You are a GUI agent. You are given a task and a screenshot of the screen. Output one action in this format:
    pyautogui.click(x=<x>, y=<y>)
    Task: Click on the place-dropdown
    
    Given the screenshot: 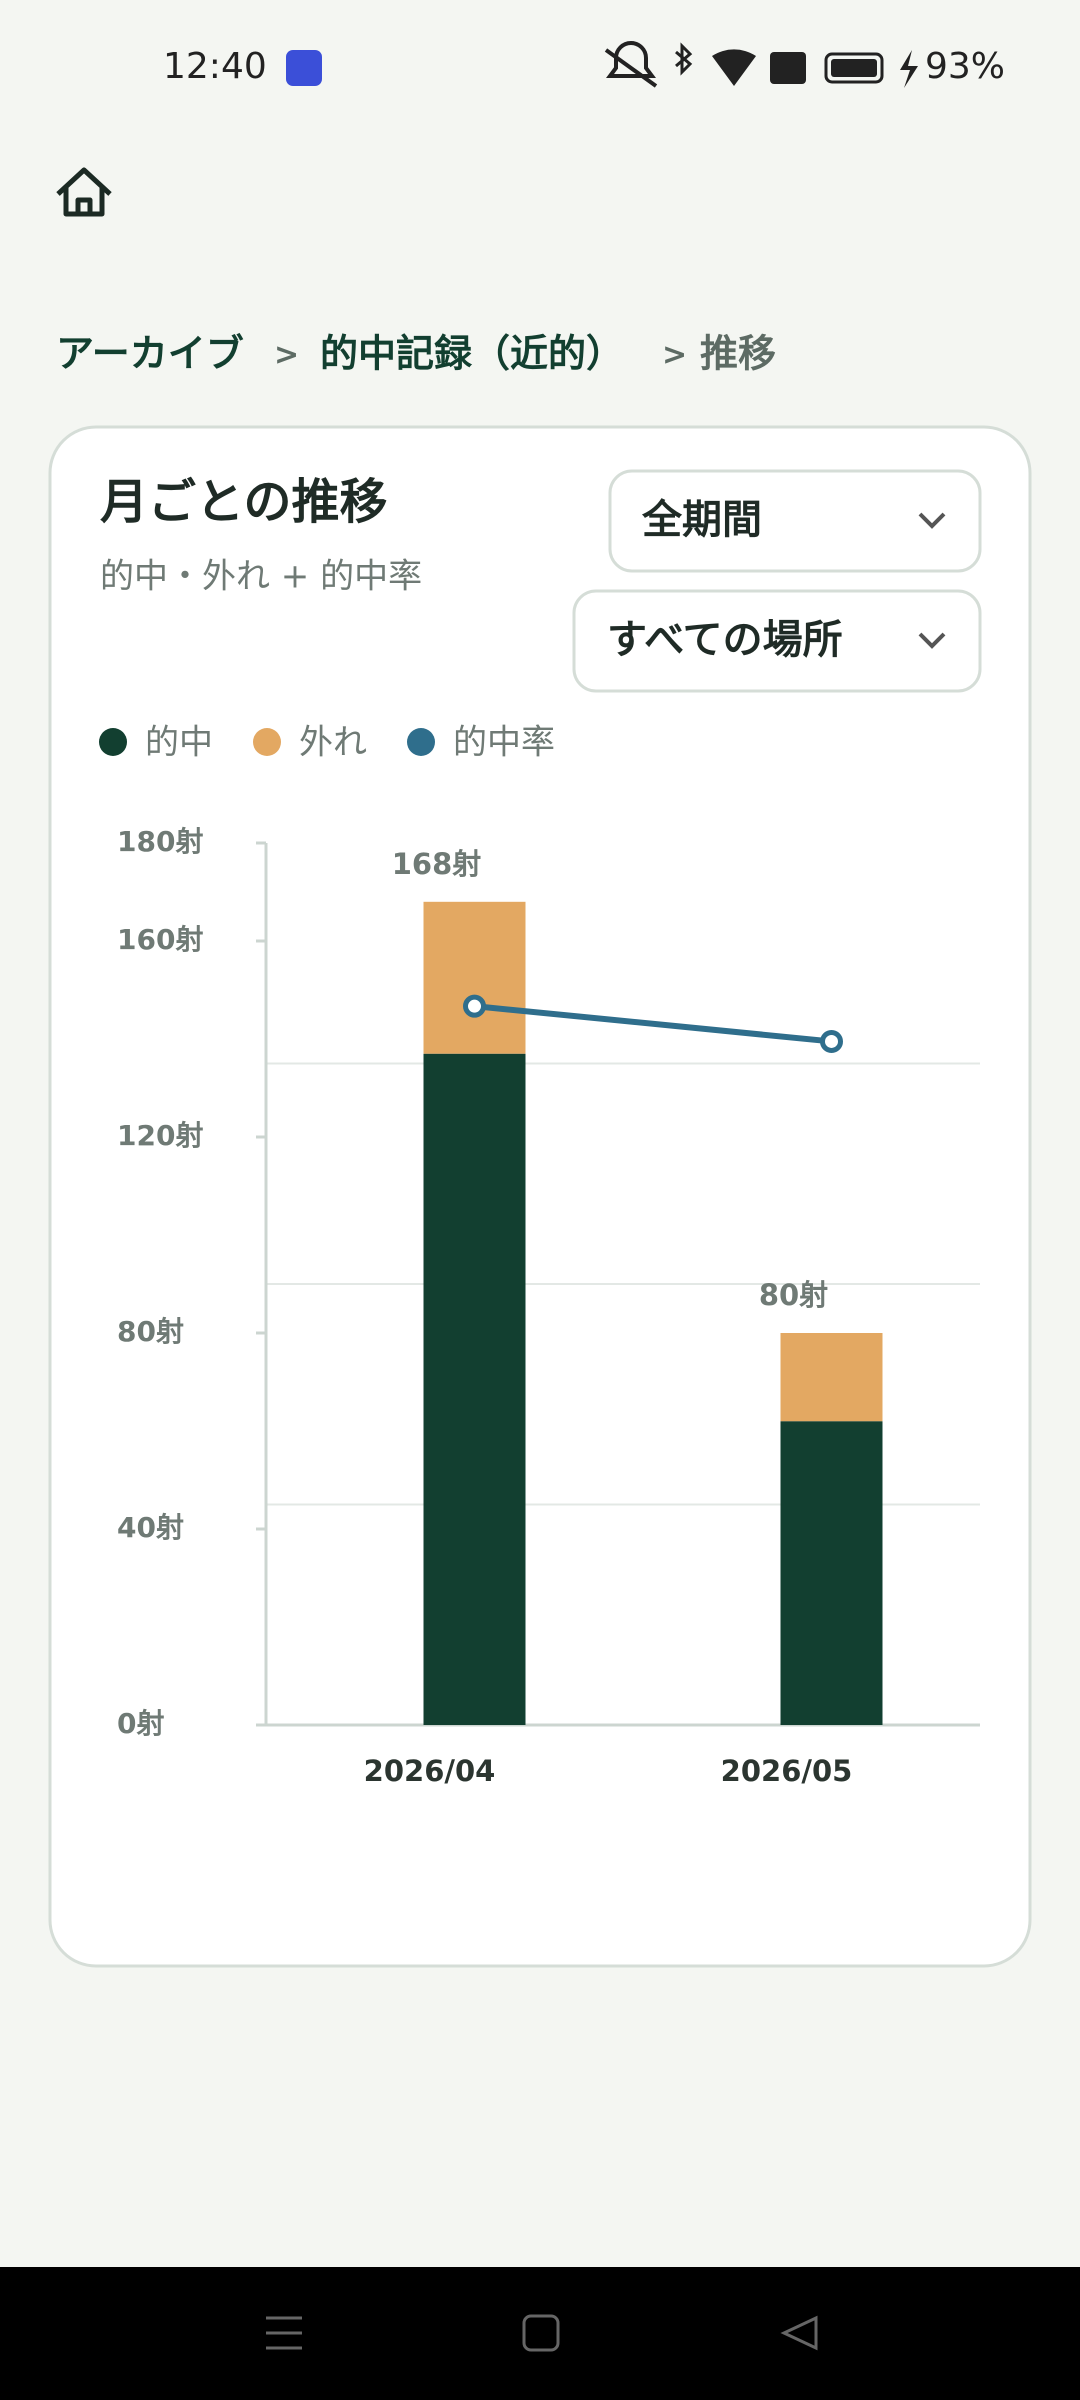 What is the action you would take?
    pyautogui.click(x=777, y=641)
    